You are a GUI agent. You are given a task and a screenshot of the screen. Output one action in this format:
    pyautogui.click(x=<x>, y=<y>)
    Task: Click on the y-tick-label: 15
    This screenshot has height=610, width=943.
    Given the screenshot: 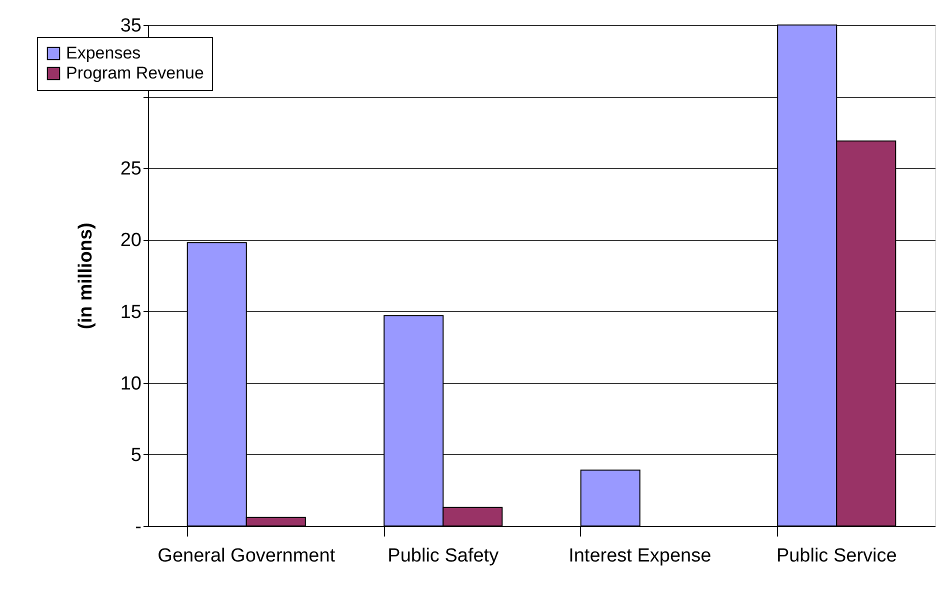 What is the action you would take?
    pyautogui.click(x=131, y=312)
    